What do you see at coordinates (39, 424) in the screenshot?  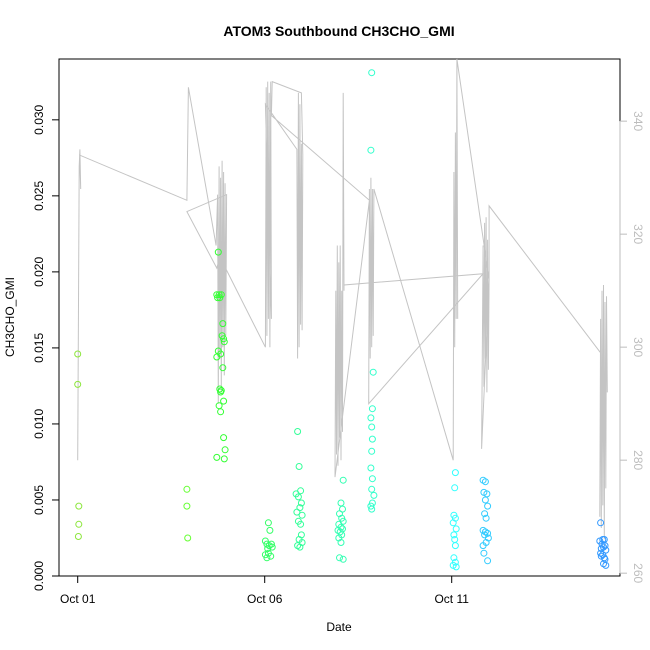 I see `y-tick-label: 0.010` at bounding box center [39, 424].